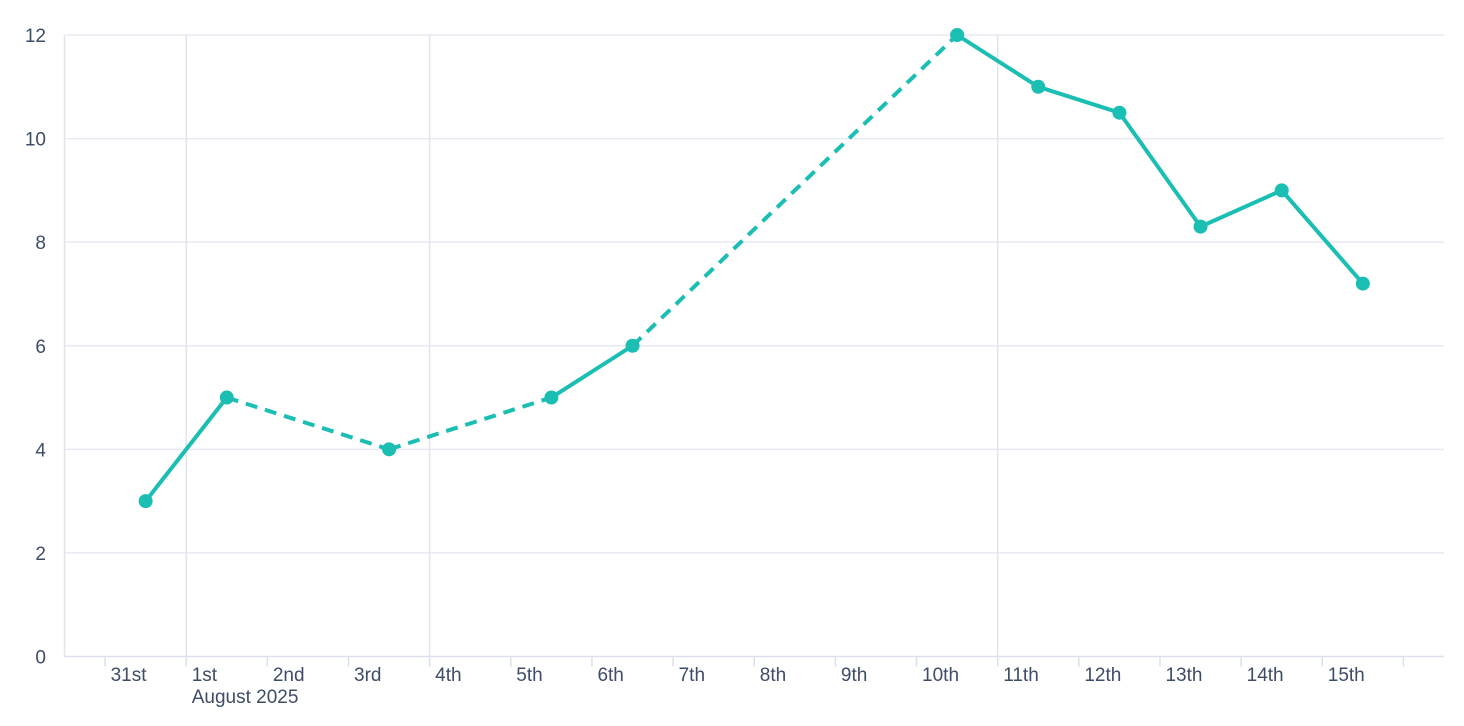  What do you see at coordinates (1265, 675) in the screenshot?
I see `x-axis-label-14th: 14th` at bounding box center [1265, 675].